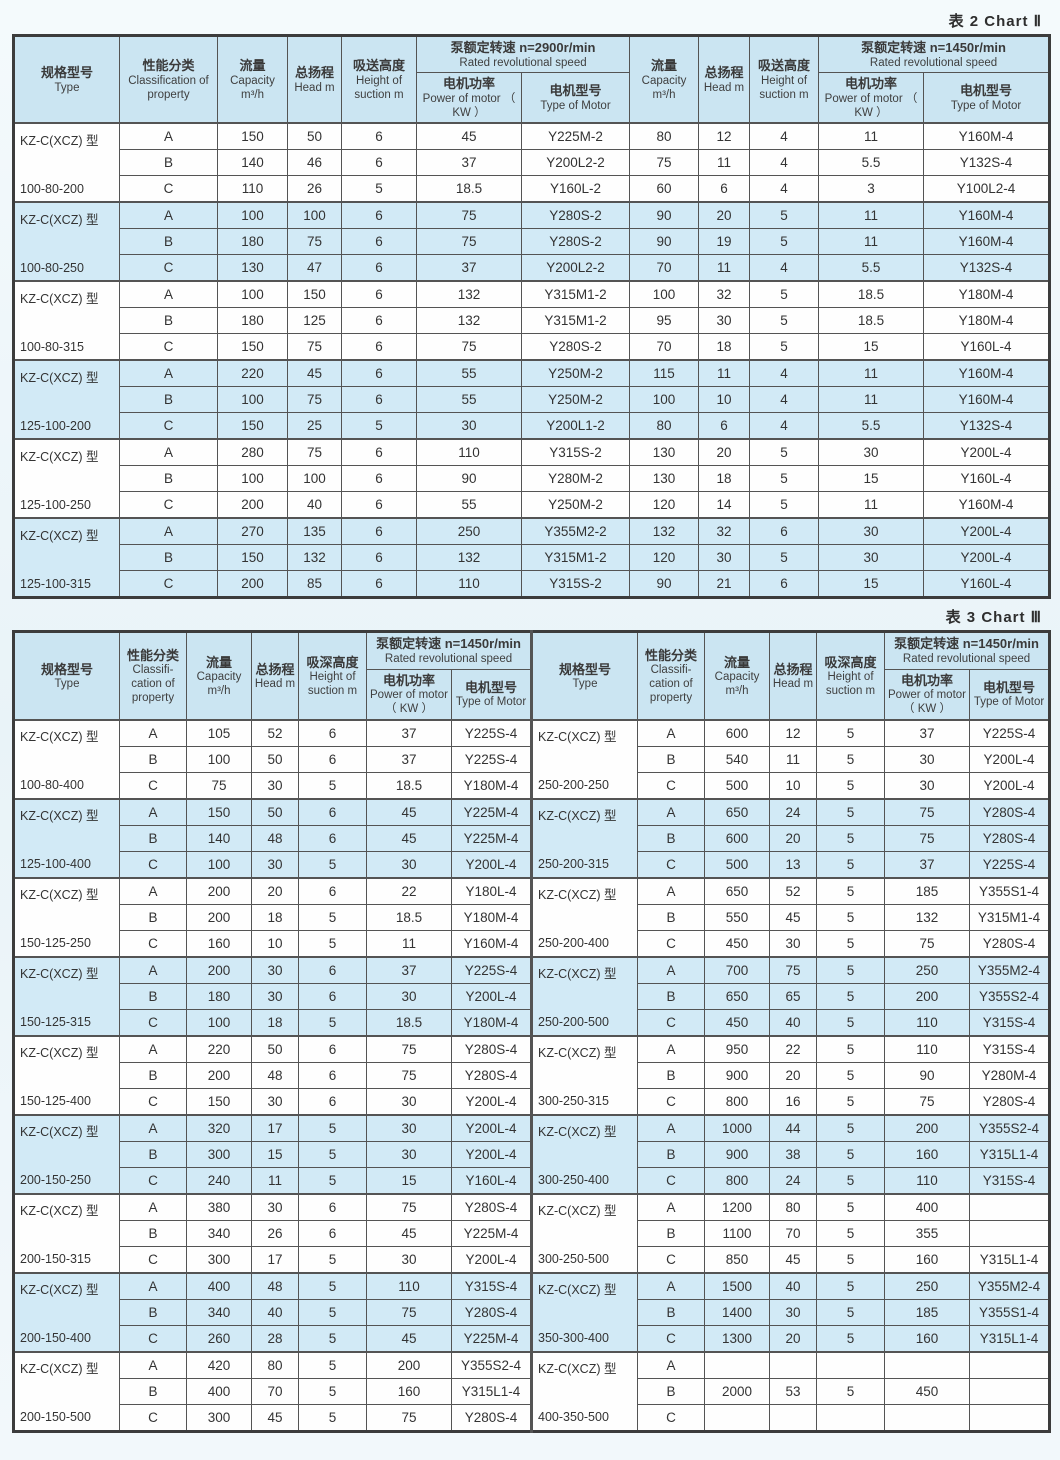 The width and height of the screenshot is (1060, 1460). Describe the element at coordinates (409, 890) in the screenshot. I see `data-cell: 22` at that location.